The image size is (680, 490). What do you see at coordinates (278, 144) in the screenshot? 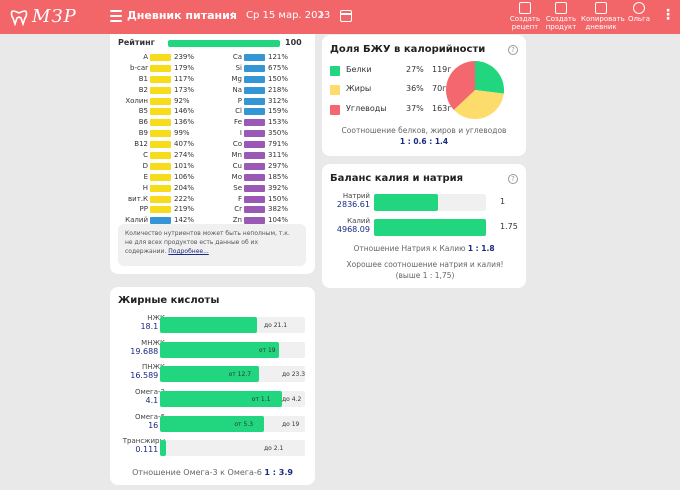
I see `nutrient-percent: 791%` at bounding box center [278, 144].